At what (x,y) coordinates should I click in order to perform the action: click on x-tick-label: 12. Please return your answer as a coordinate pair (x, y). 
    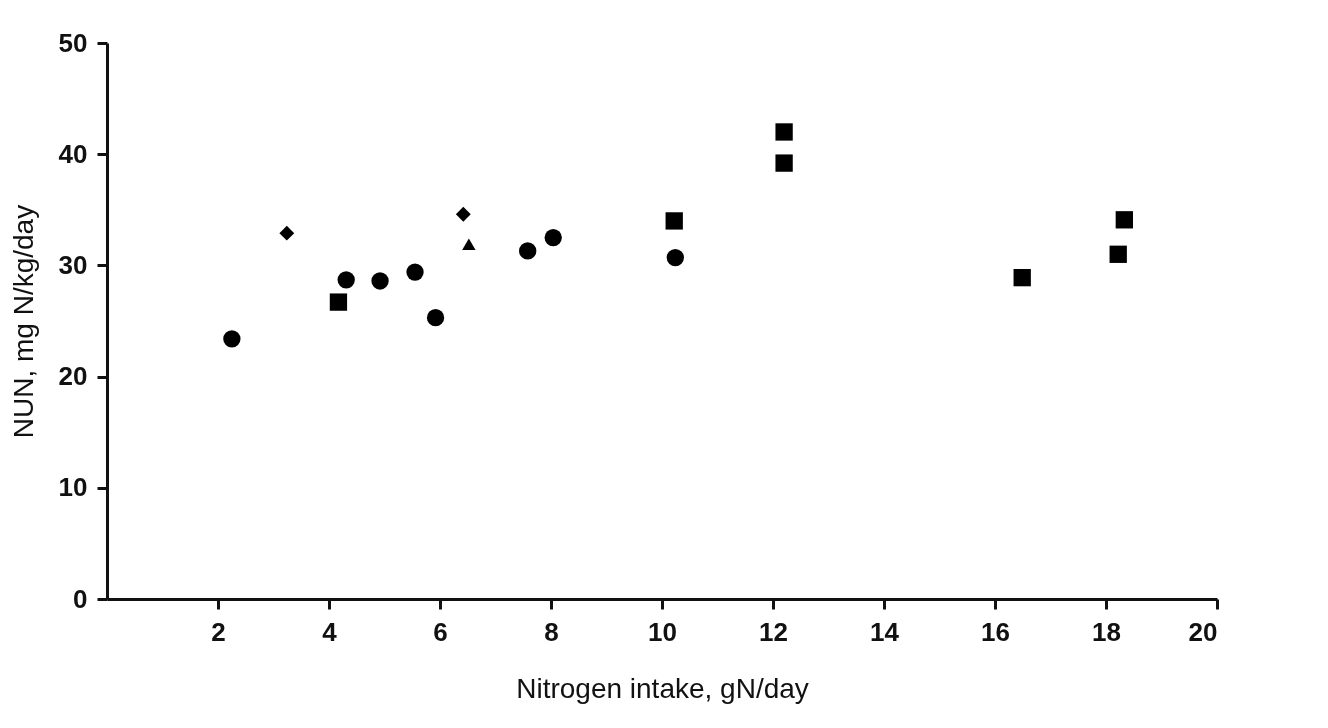
    Looking at the image, I should click on (773, 631).